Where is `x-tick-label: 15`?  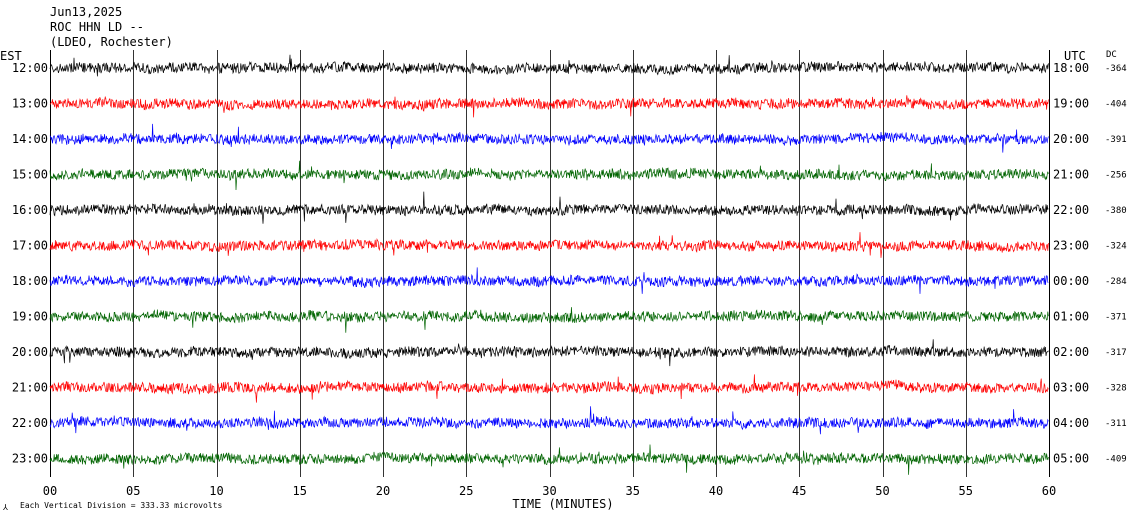 x-tick-label: 15 is located at coordinates (300, 491).